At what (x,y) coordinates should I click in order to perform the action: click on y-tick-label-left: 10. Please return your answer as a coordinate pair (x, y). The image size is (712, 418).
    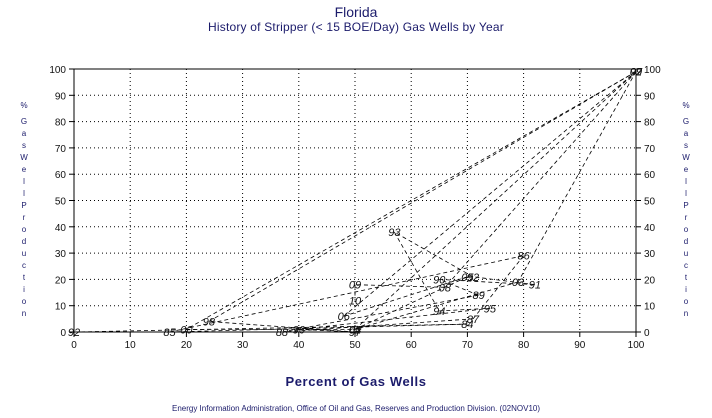
    Looking at the image, I should click on (61, 307).